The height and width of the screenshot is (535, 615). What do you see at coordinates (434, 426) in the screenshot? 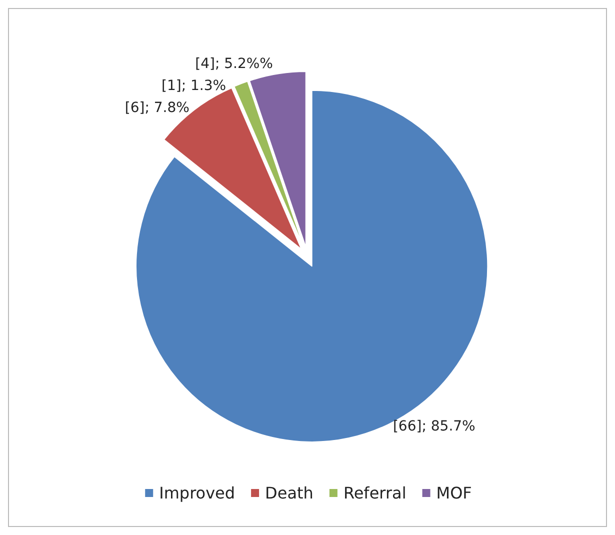
I see `data-label: [66]; 85.7%` at bounding box center [434, 426].